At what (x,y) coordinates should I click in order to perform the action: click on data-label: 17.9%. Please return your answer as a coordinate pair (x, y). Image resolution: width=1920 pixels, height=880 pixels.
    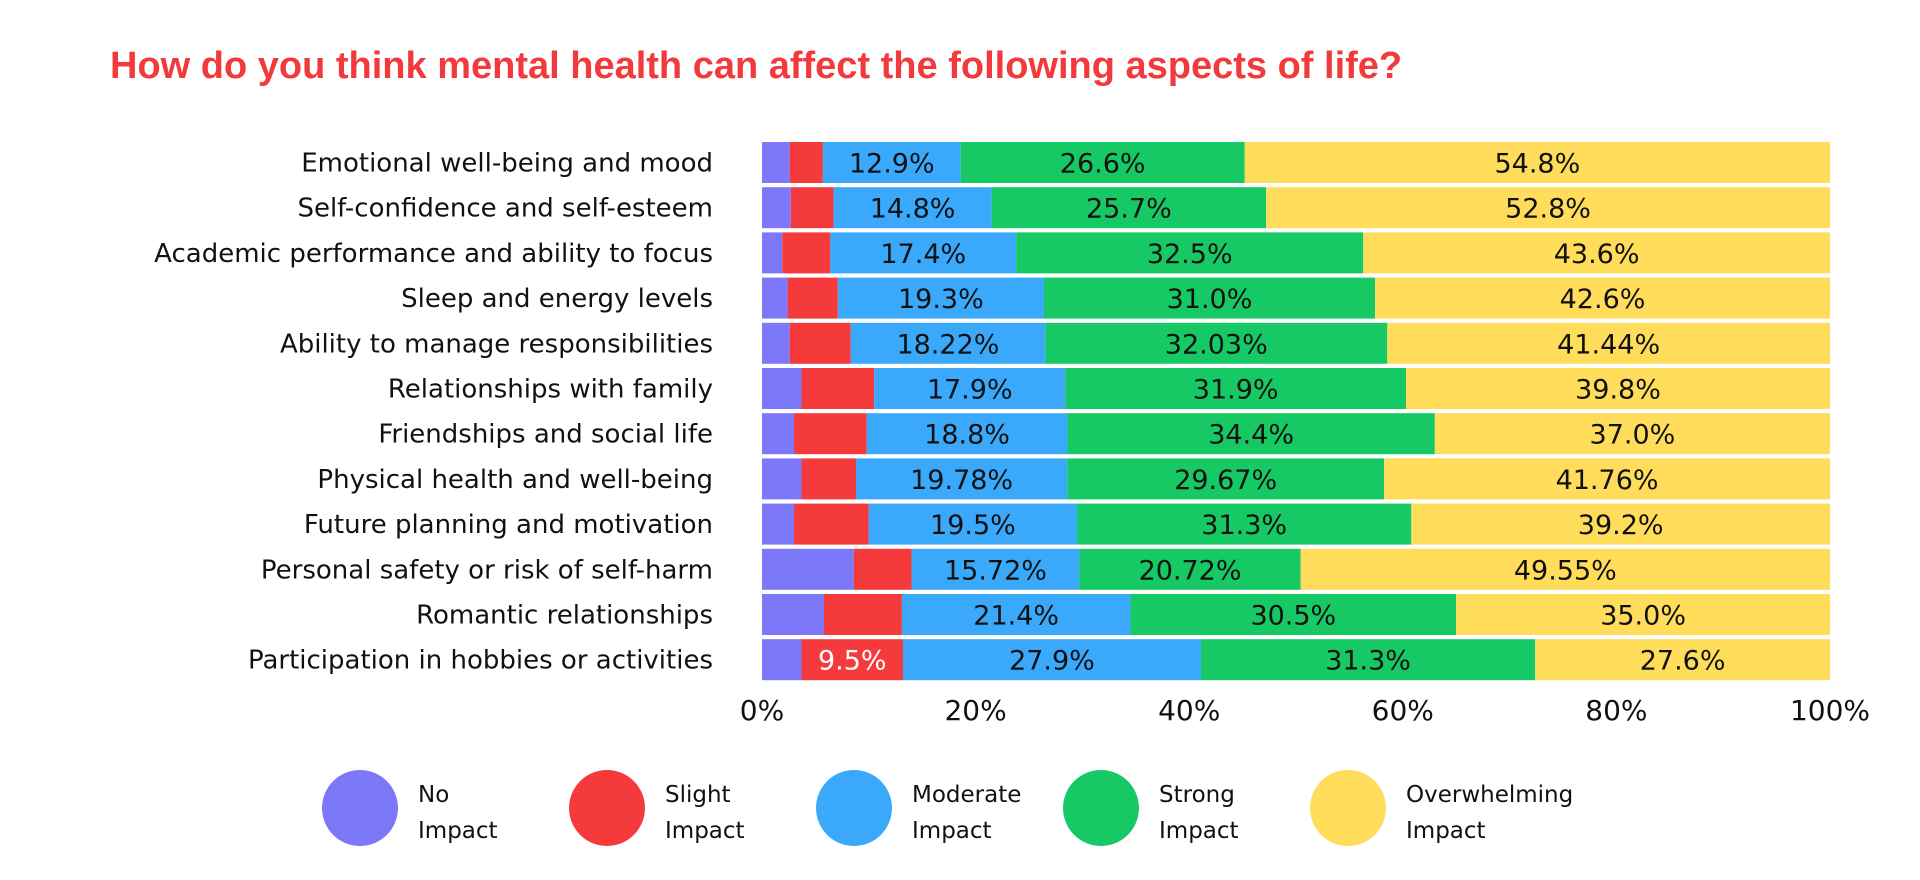
    Looking at the image, I should click on (970, 390).